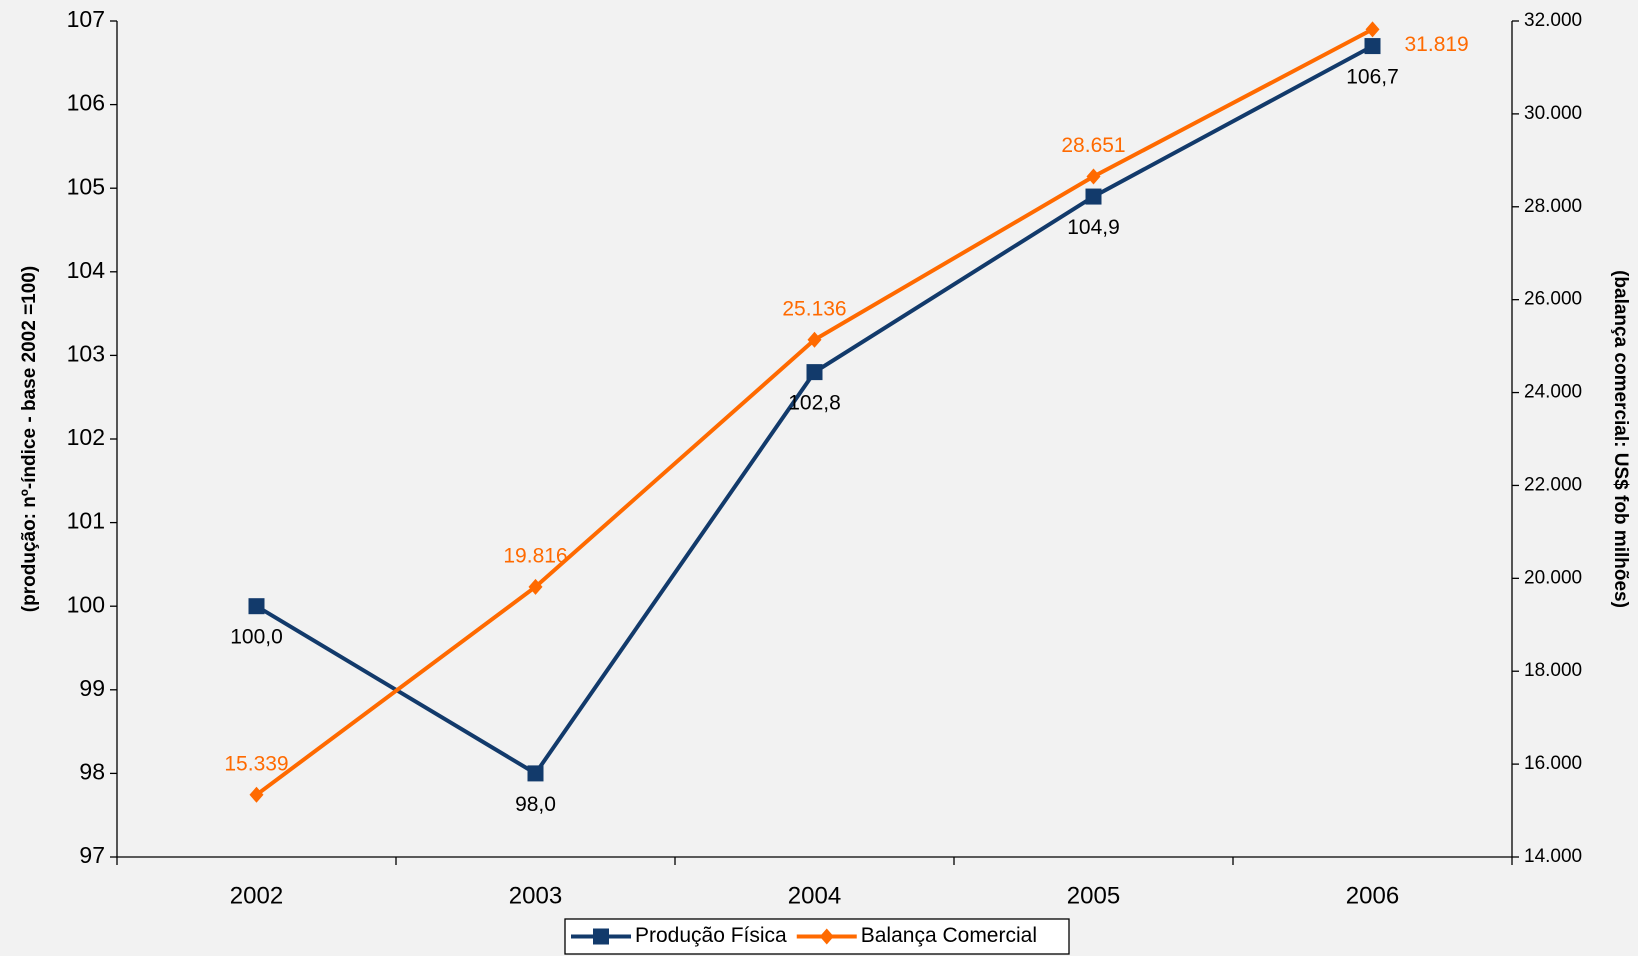 This screenshot has height=956, width=1638. I want to click on y-tick-label: 107, so click(86, 19).